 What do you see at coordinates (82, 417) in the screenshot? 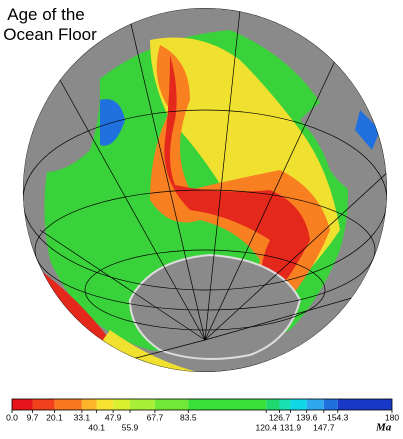
I see `tick-label: 33.1` at bounding box center [82, 417].